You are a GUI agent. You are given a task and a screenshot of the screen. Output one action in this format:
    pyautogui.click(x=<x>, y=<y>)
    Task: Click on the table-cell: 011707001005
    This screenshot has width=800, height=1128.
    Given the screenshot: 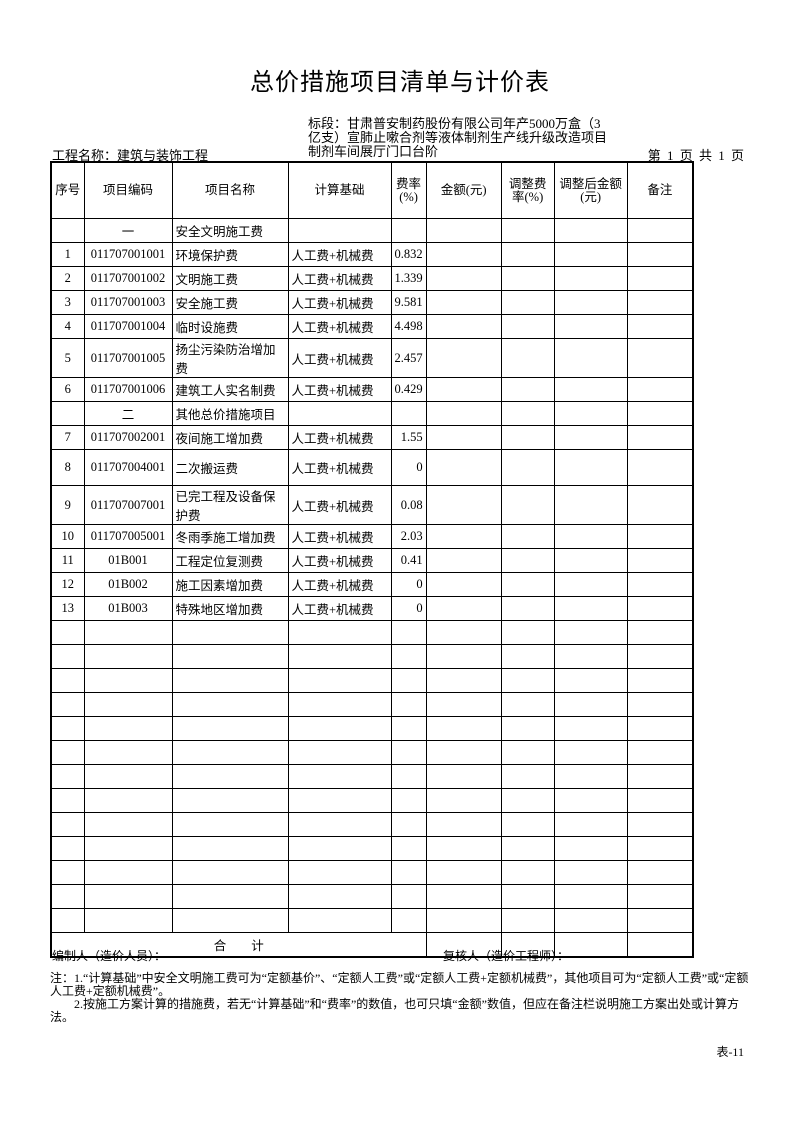 What is the action you would take?
    pyautogui.click(x=128, y=358)
    